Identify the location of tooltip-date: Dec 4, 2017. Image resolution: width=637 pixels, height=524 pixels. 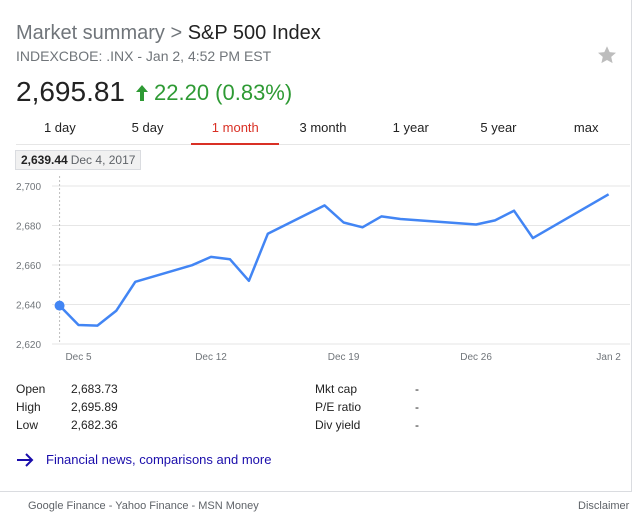
(103, 160).